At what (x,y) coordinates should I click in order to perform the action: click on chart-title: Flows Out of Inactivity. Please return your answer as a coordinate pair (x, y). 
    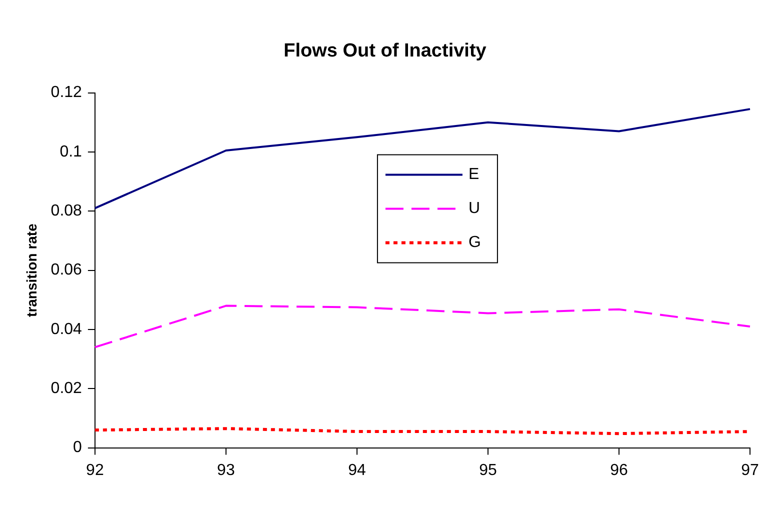
    Looking at the image, I should click on (385, 51).